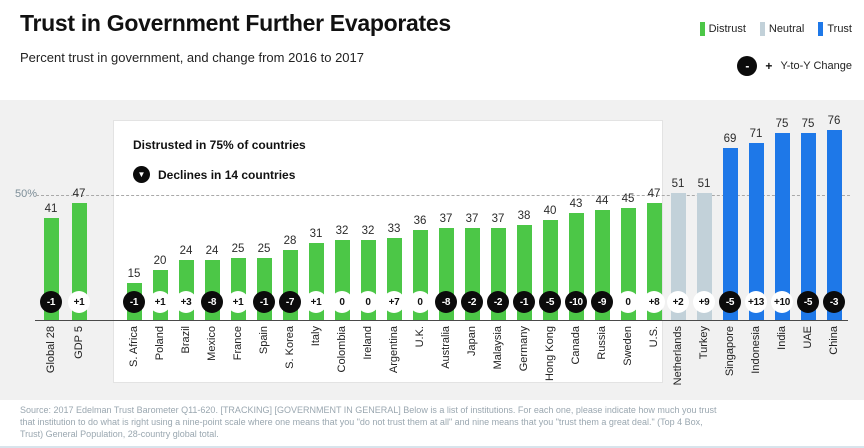  What do you see at coordinates (576, 302) in the screenshot?
I see `change-badge: -10` at bounding box center [576, 302].